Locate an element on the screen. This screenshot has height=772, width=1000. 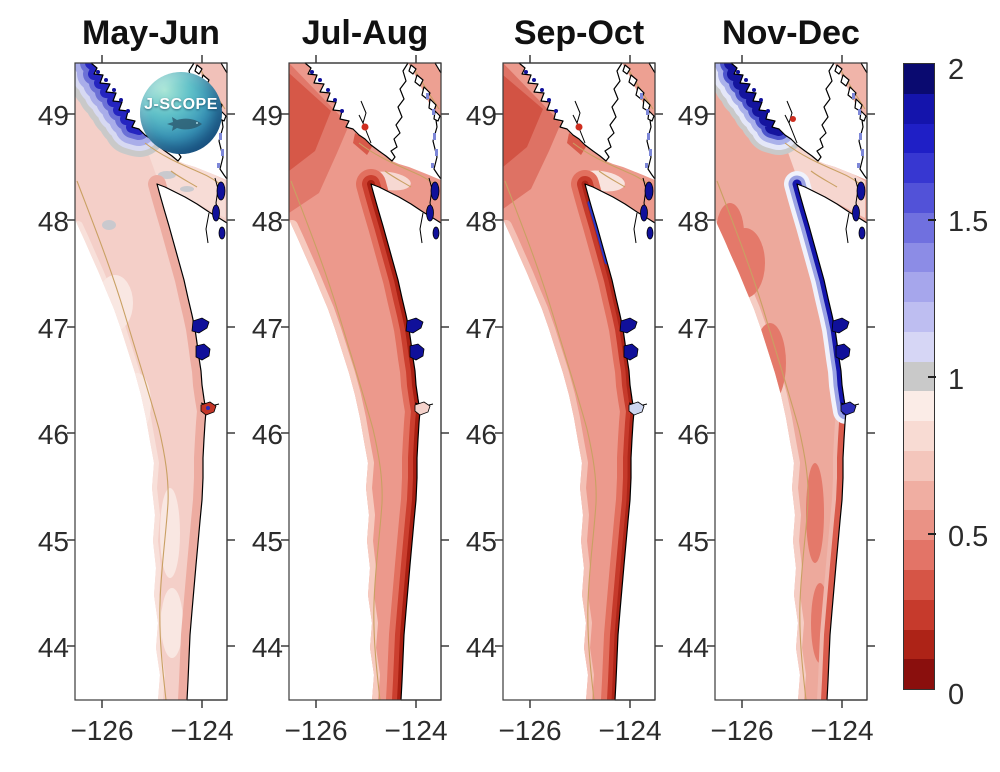
panel-title-sep-oct: Sep-Oct is located at coordinates (579, 33).